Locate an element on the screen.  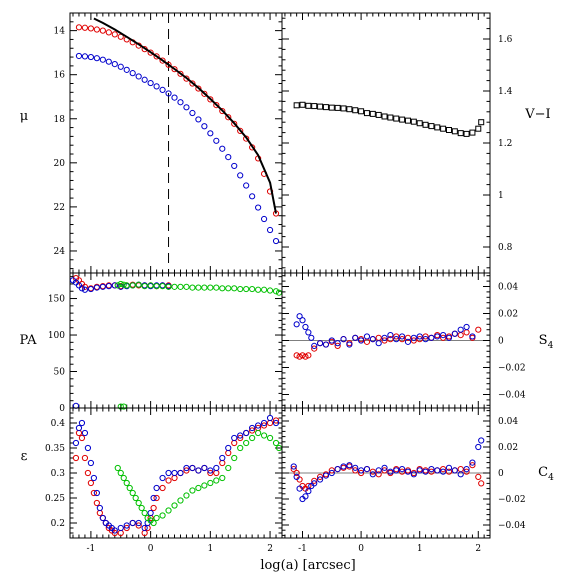
x-tick-label: -1 is located at coordinates (91, 549).